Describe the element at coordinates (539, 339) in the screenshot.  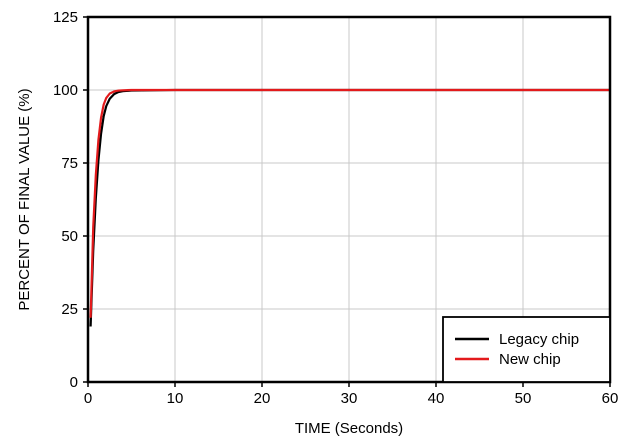
I see `legend-label: Legacy chip` at that location.